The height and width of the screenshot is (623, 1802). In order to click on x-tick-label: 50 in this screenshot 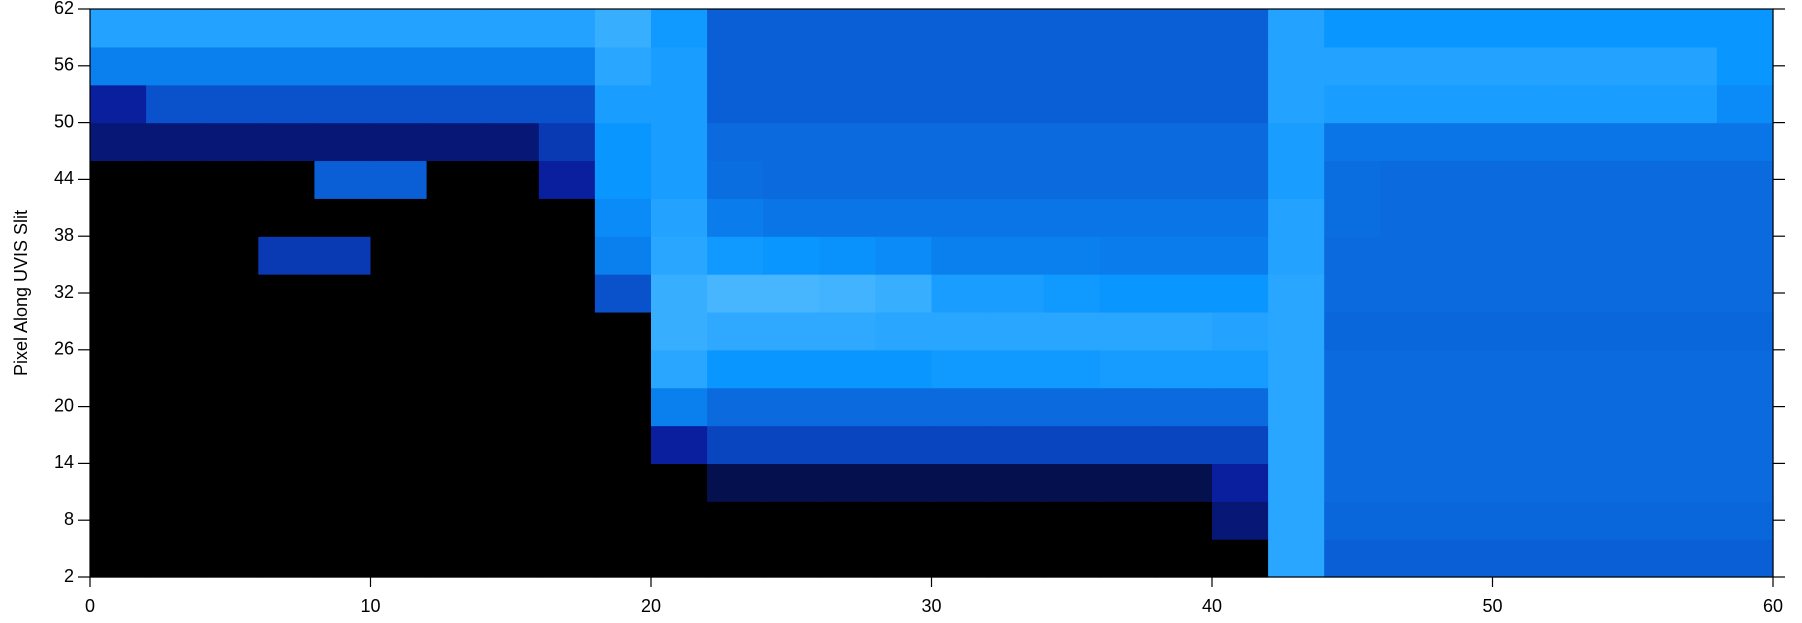, I will do `click(1492, 606)`.